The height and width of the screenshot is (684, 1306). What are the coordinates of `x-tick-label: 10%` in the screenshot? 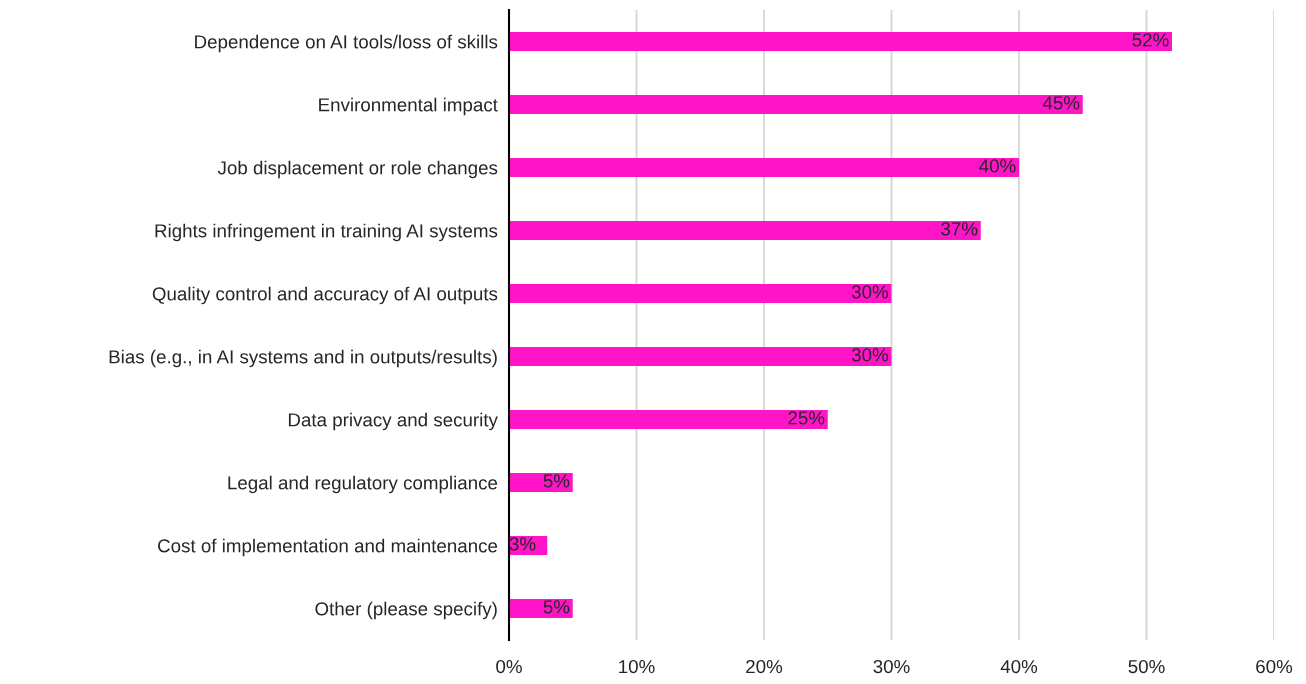 It's located at (637, 666).